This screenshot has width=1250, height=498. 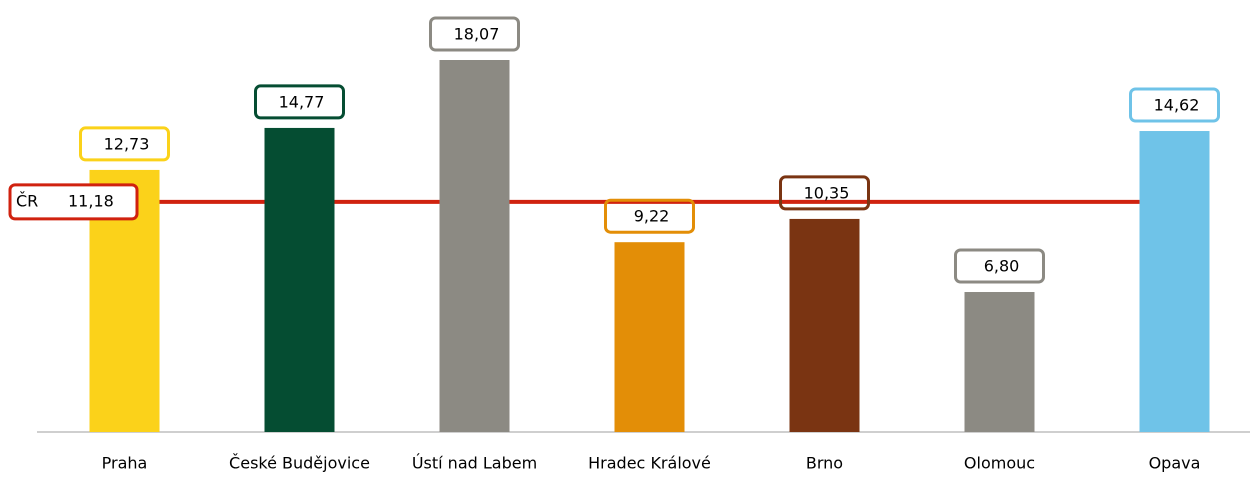 I want to click on reference-label: ČR, so click(x=27, y=200).